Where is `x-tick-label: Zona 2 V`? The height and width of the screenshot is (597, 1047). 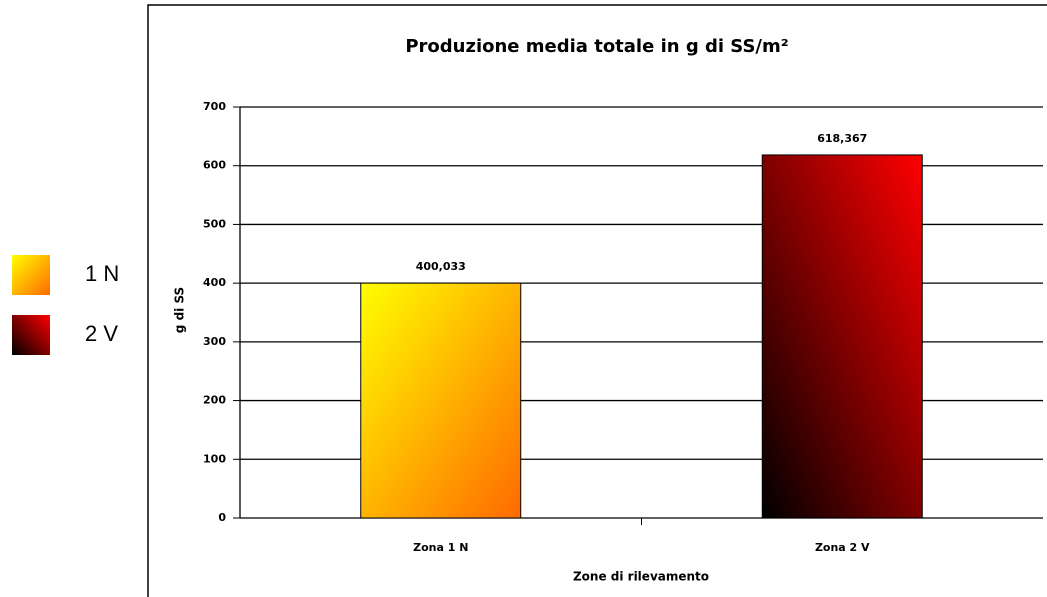
x-tick-label: Zona 2 V is located at coordinates (842, 547).